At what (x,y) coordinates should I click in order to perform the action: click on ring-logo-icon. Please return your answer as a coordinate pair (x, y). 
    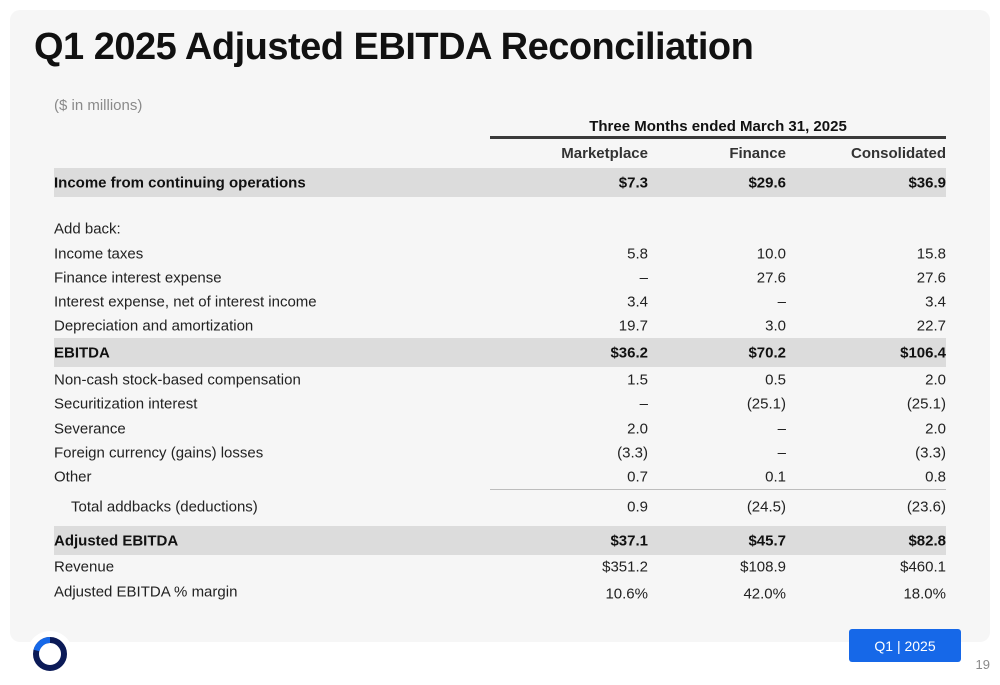
    Looking at the image, I should click on (50, 654).